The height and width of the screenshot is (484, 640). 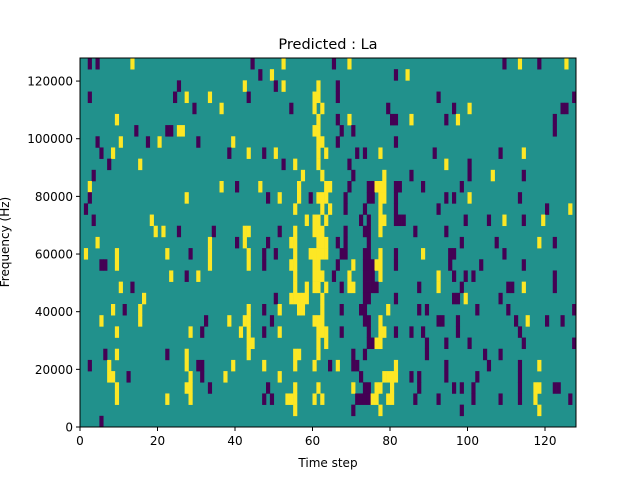 I want to click on x-tick-label: 120, so click(x=545, y=441).